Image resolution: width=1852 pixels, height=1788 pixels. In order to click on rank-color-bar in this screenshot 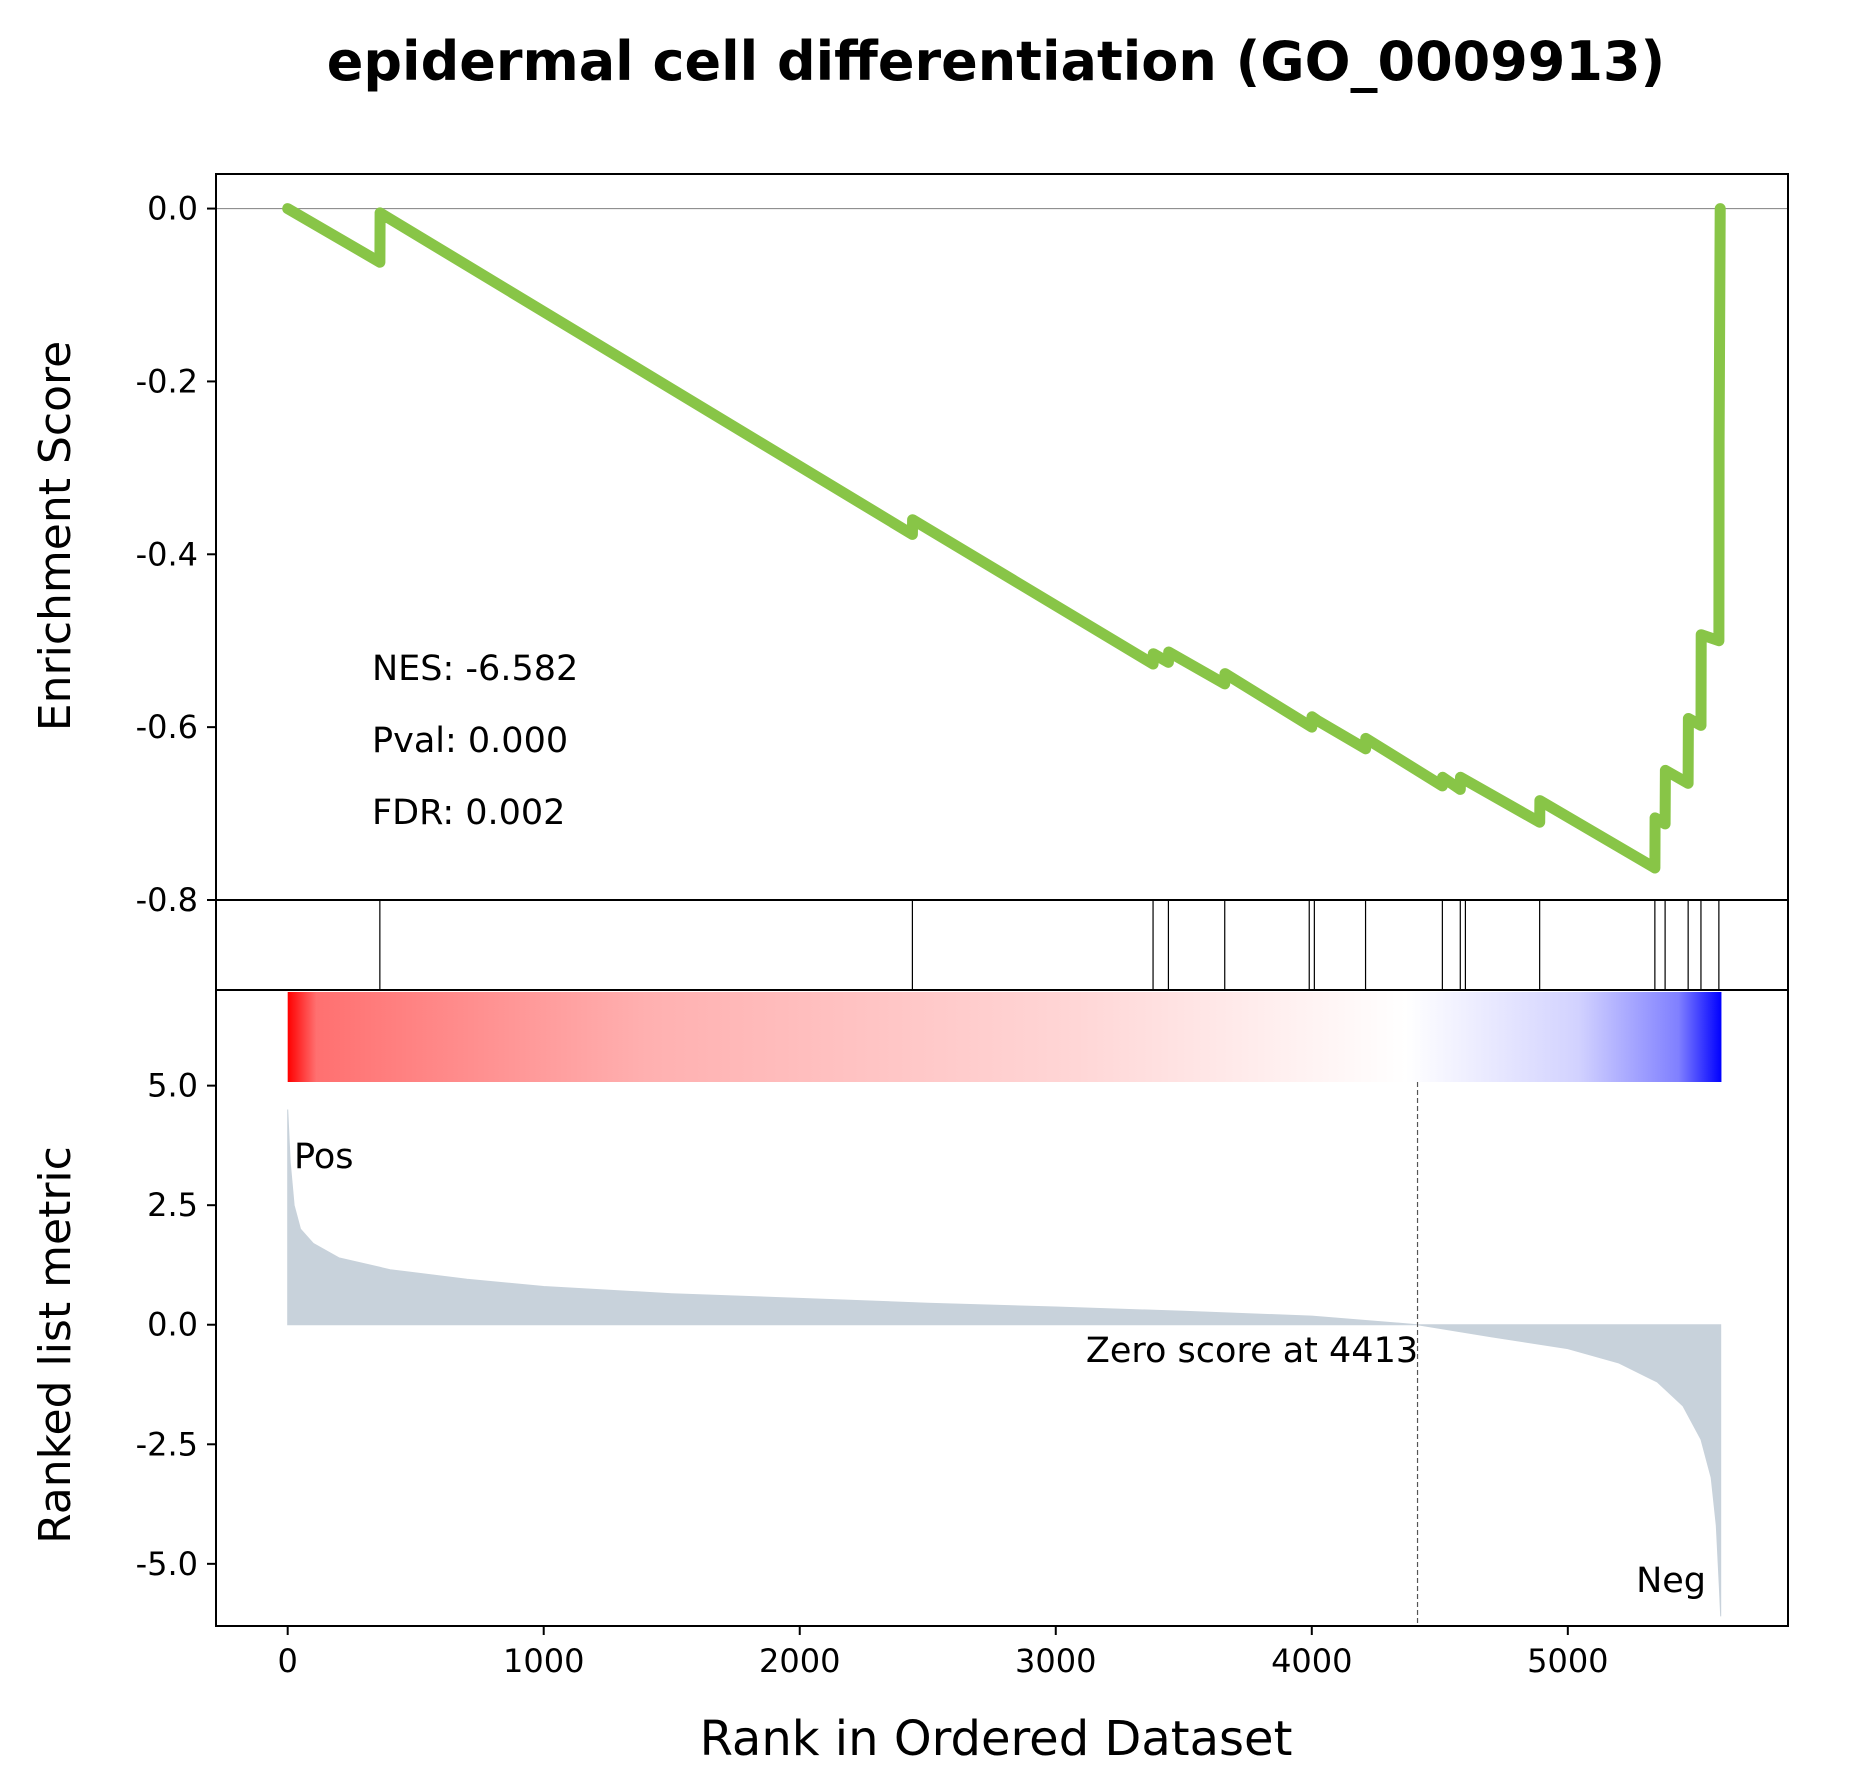, I will do `click(1004, 1037)`.